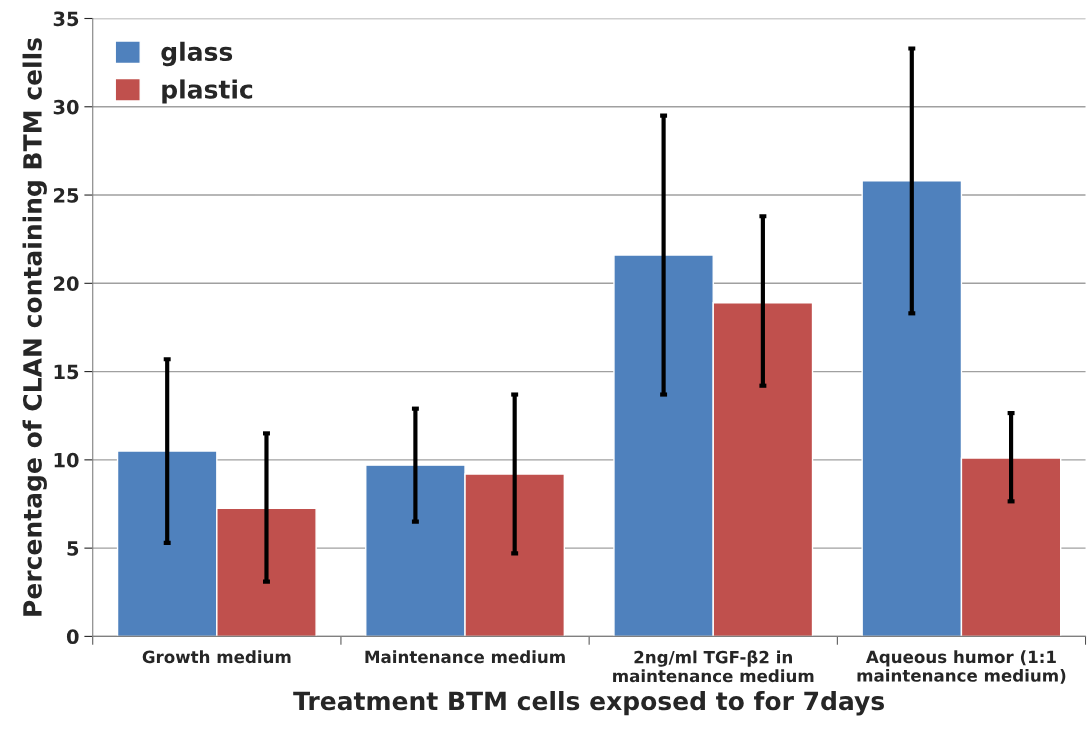 This screenshot has width=1091, height=740. What do you see at coordinates (713, 666) in the screenshot?
I see `x-tick-label: 2ng/ml TGF-β2 in maintenance medium` at bounding box center [713, 666].